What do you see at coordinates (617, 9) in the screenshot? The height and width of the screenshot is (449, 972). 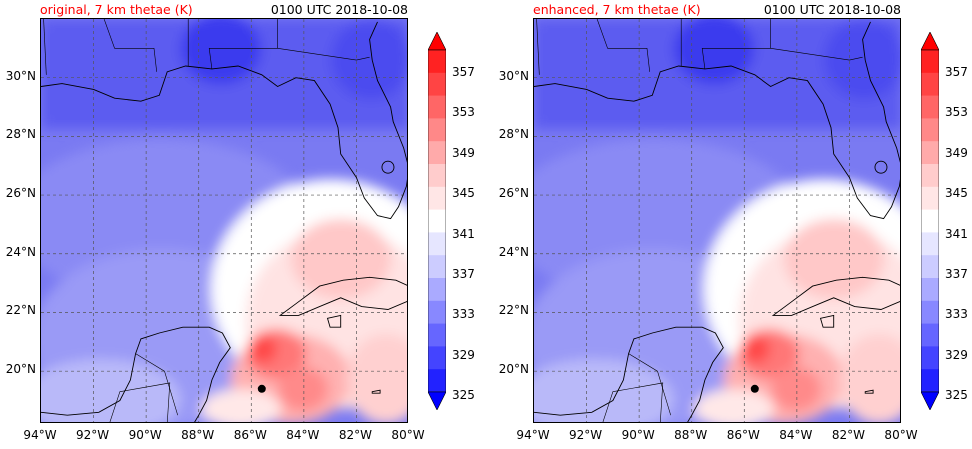 I see `panel-title-left: enhanced, 7 km thetae (K)` at bounding box center [617, 9].